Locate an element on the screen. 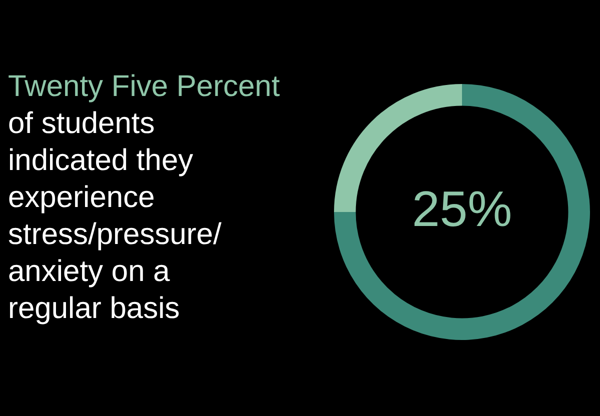  text: 25% is located at coordinates (462, 208).